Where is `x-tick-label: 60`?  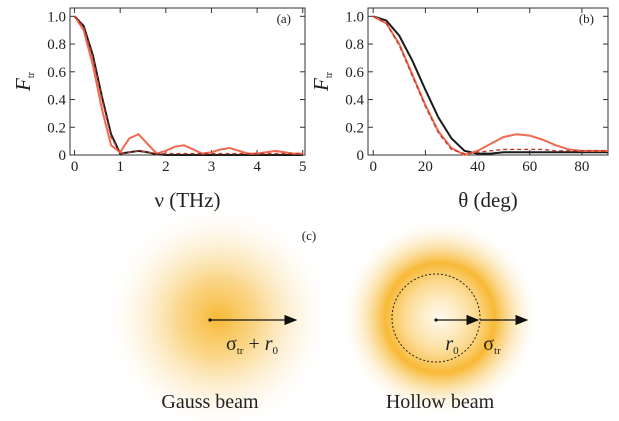
x-tick-label: 60 is located at coordinates (529, 167).